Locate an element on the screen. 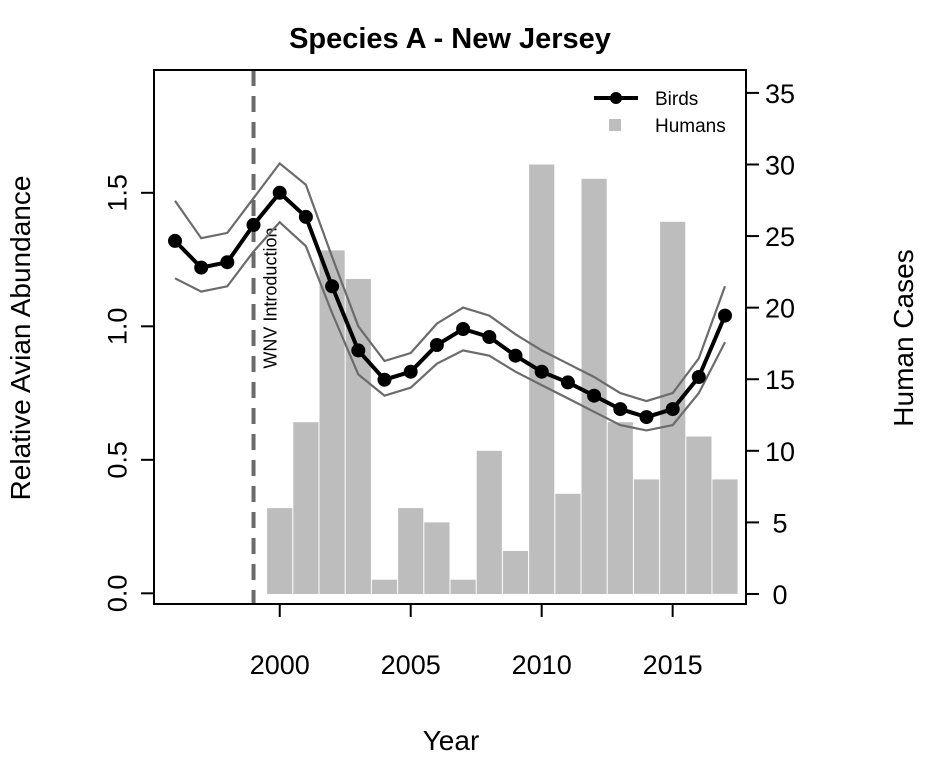  y2-axis-tick-label: 15 is located at coordinates (780, 380).